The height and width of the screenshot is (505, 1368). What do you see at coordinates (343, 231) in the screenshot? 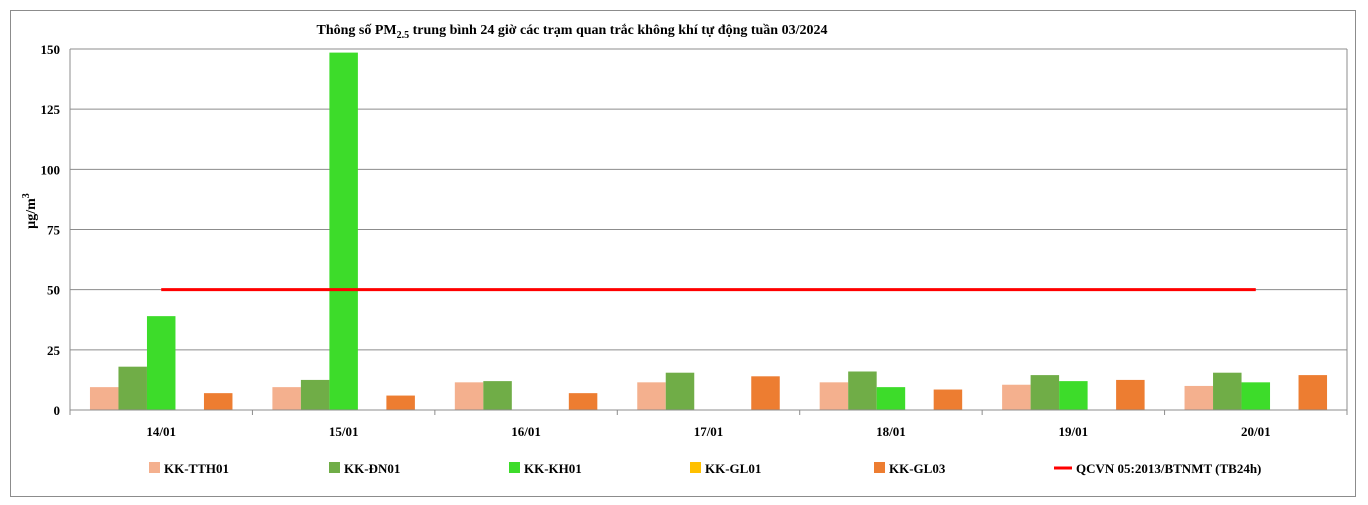
I see `bar-KK-KH01-15/01` at bounding box center [343, 231].